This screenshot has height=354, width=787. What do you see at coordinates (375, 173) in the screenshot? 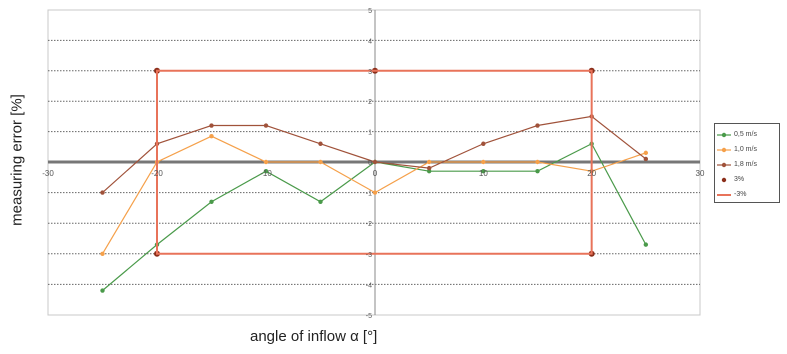
I see `x-tick-label: 0` at bounding box center [375, 173].